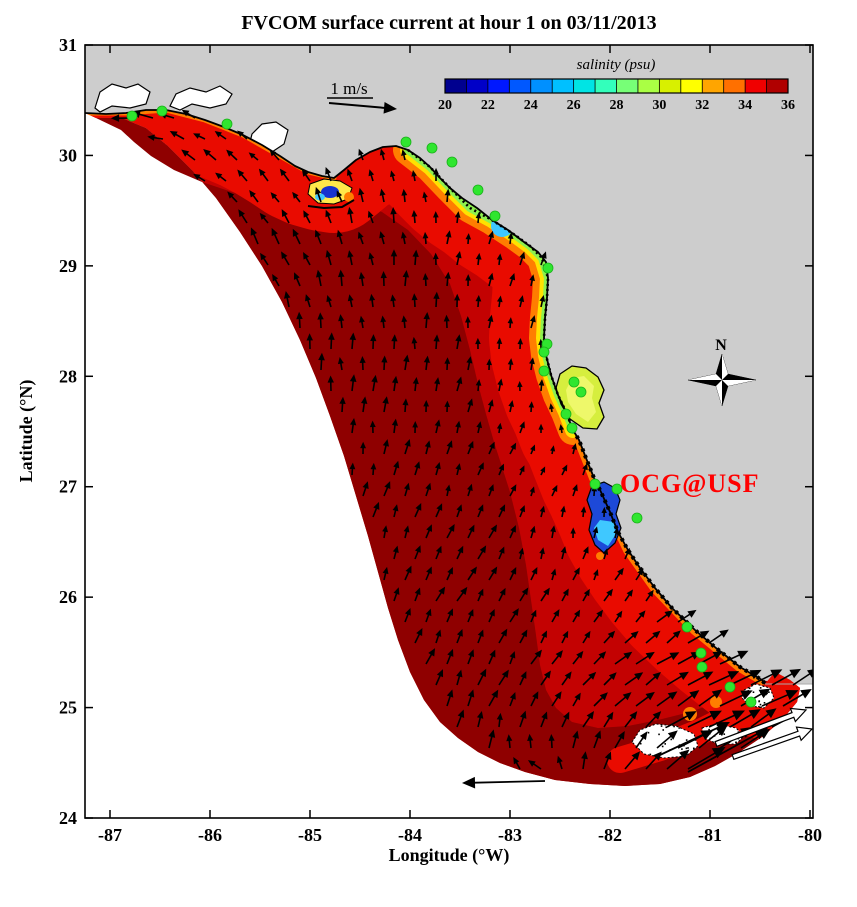  What do you see at coordinates (574, 105) in the screenshot?
I see `colorbar-tick-label: 26` at bounding box center [574, 105].